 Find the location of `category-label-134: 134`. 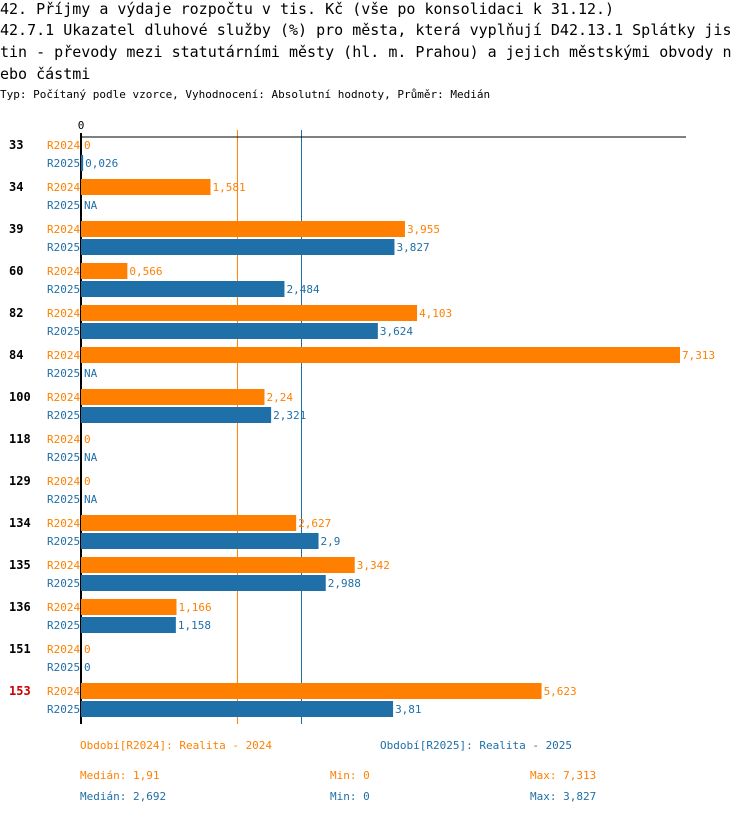

category-label-134: 134 is located at coordinates (20, 523).